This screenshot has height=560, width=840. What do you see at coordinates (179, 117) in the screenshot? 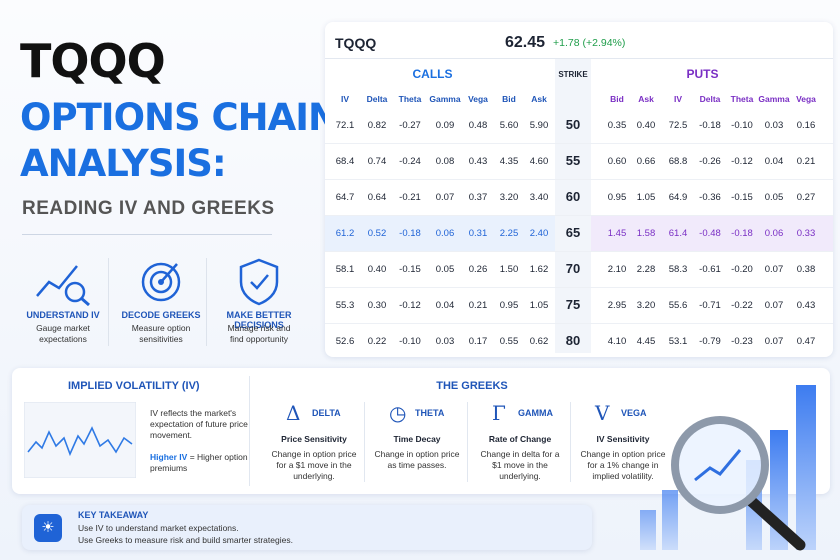
I see `title-line: OPTIONS CHAIN` at bounding box center [179, 117].